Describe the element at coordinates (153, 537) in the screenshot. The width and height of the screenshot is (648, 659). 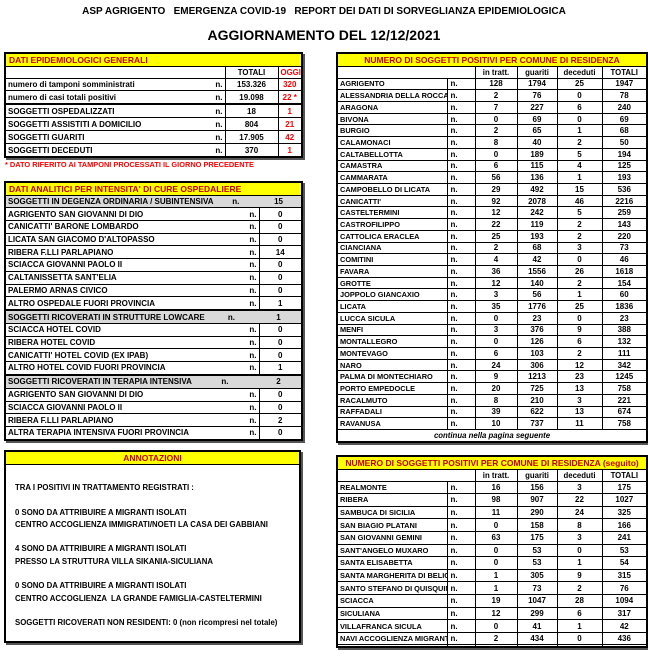
I see `annotation-line` at that location.